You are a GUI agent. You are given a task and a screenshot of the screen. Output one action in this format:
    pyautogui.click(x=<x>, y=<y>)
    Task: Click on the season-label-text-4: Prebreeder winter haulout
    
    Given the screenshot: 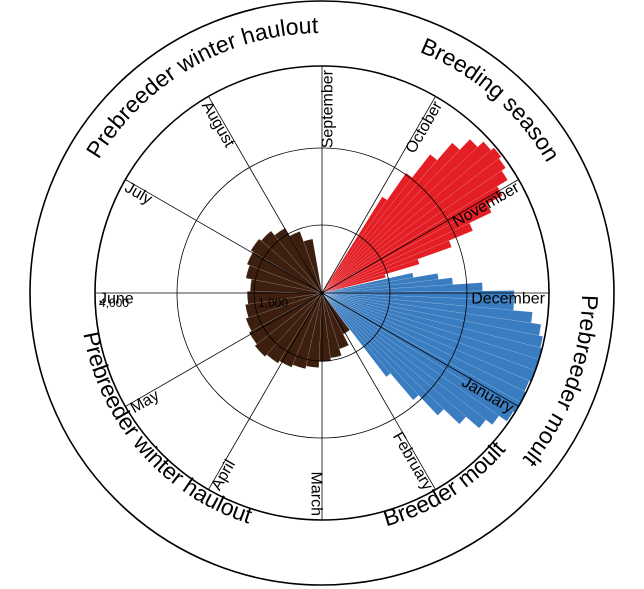 What is the action you would take?
    pyautogui.click(x=167, y=428)
    